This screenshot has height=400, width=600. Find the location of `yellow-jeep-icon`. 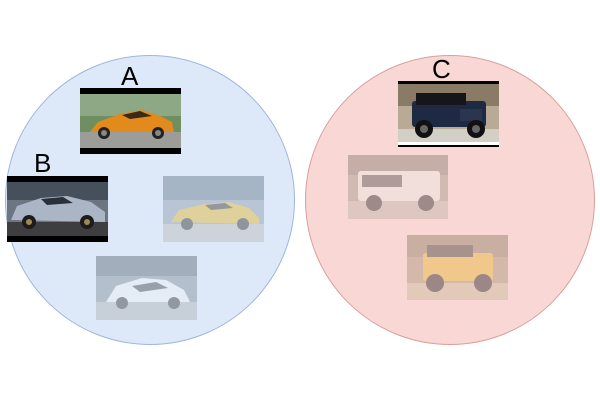

yellow-jeep-icon is located at coordinates (457, 267).